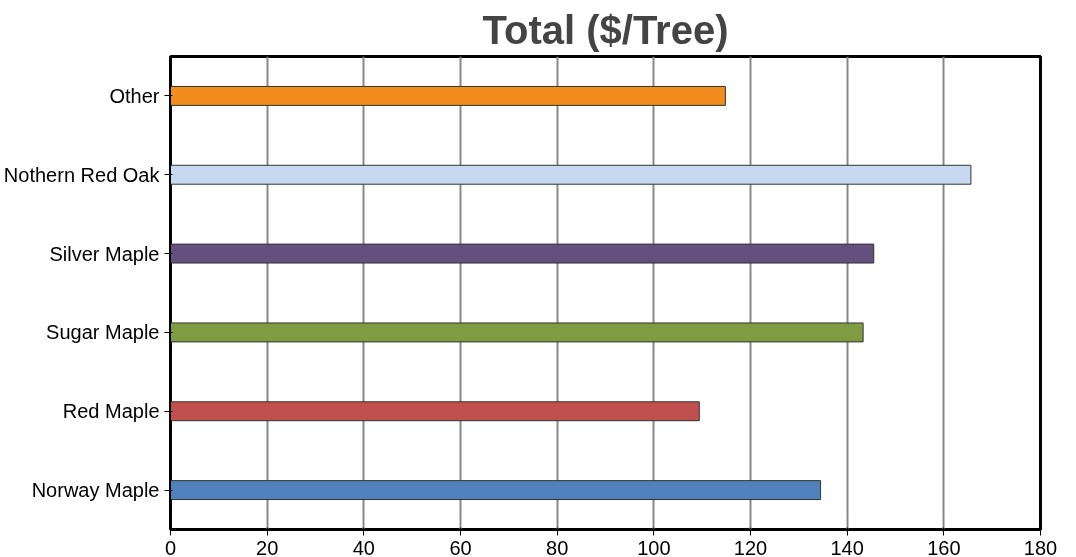 The height and width of the screenshot is (557, 1076). What do you see at coordinates (847, 546) in the screenshot?
I see `x-tick-label: 140` at bounding box center [847, 546].